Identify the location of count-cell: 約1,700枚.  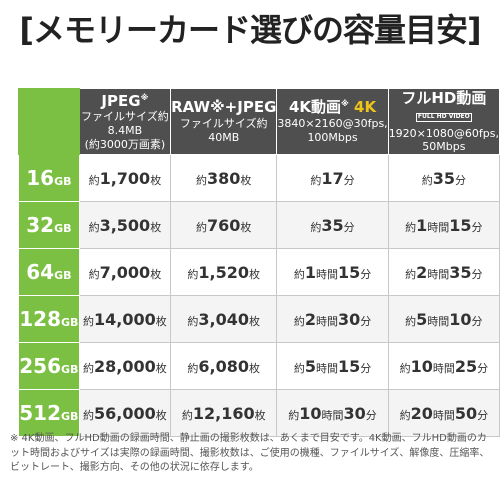
(125, 178).